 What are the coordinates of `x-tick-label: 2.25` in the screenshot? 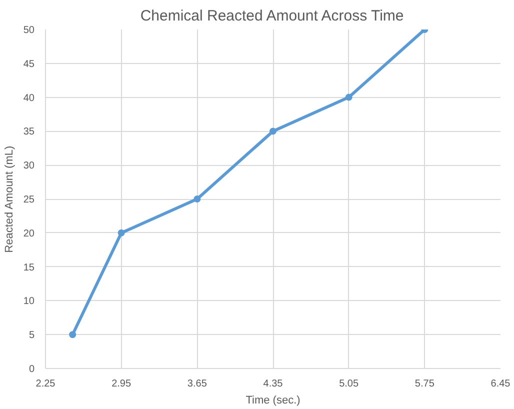 It's located at (46, 384).